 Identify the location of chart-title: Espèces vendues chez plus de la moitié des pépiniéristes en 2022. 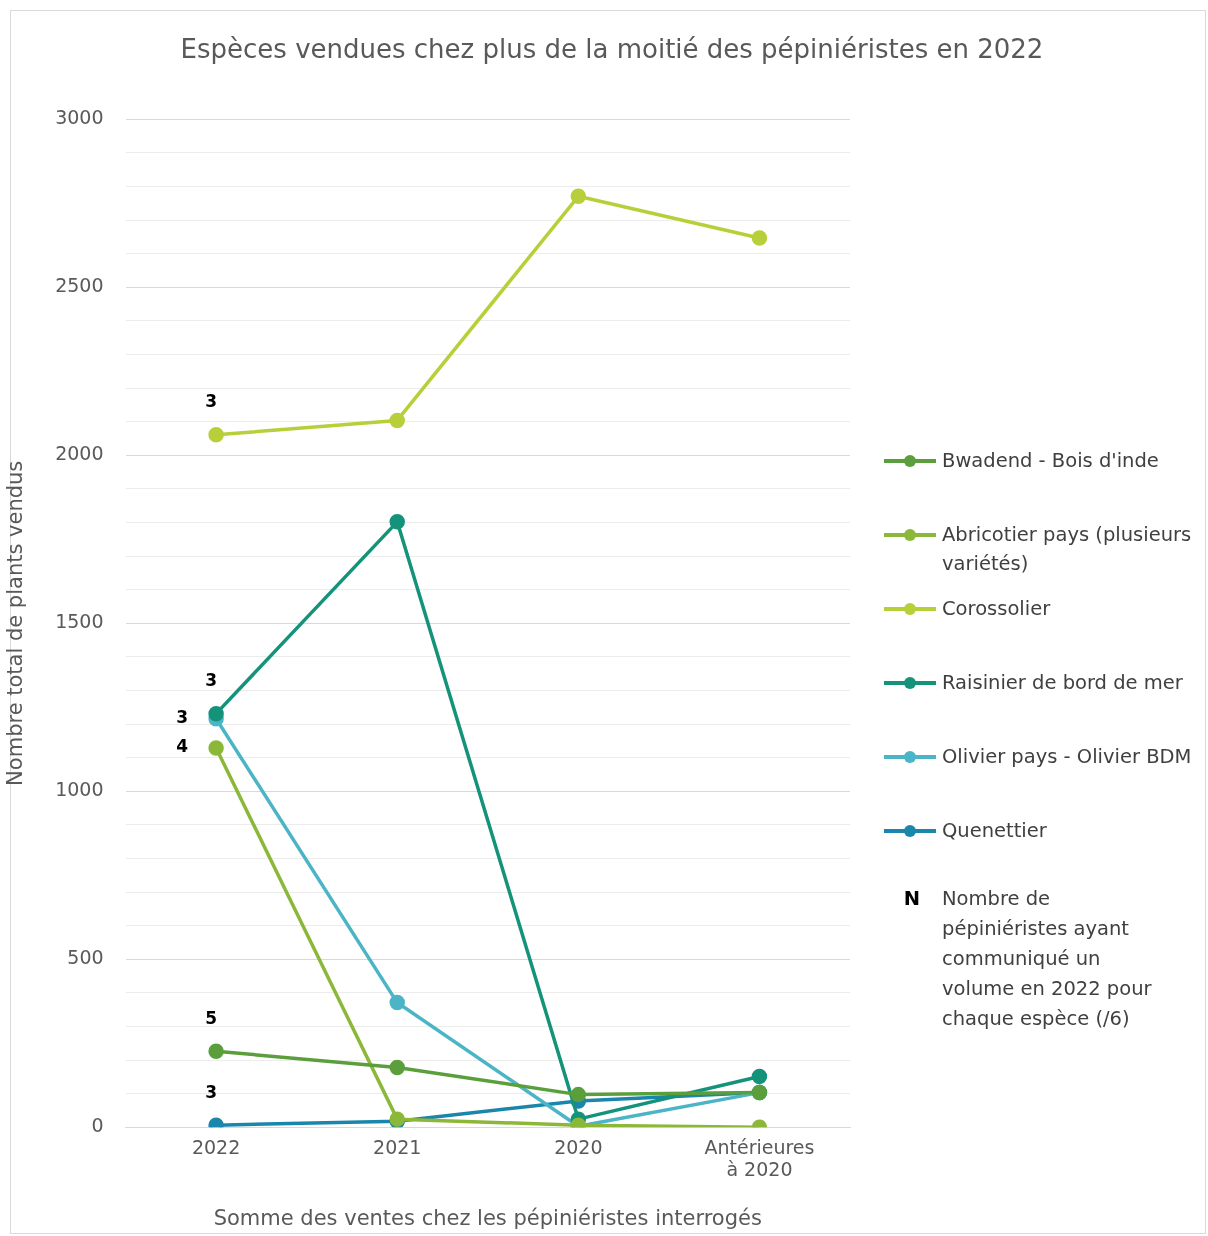
(612, 49).